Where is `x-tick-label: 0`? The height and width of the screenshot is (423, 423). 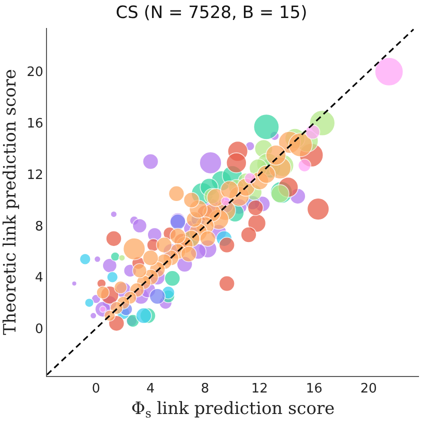
x-tick-label: 0 is located at coordinates (96, 389).